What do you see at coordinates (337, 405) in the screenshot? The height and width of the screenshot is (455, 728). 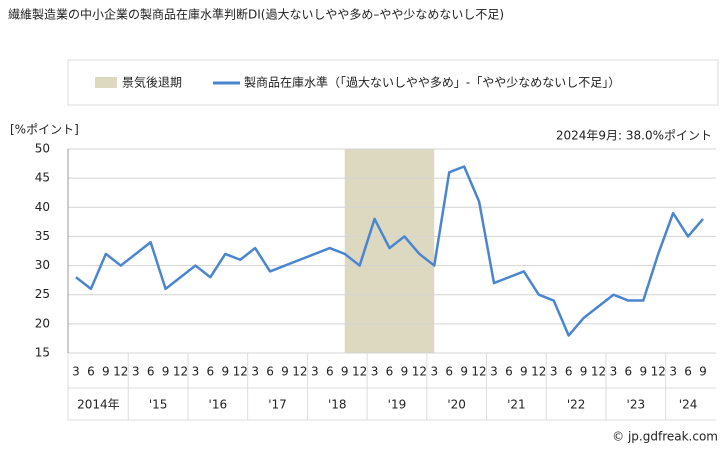 I see `year-label: '18` at bounding box center [337, 405].